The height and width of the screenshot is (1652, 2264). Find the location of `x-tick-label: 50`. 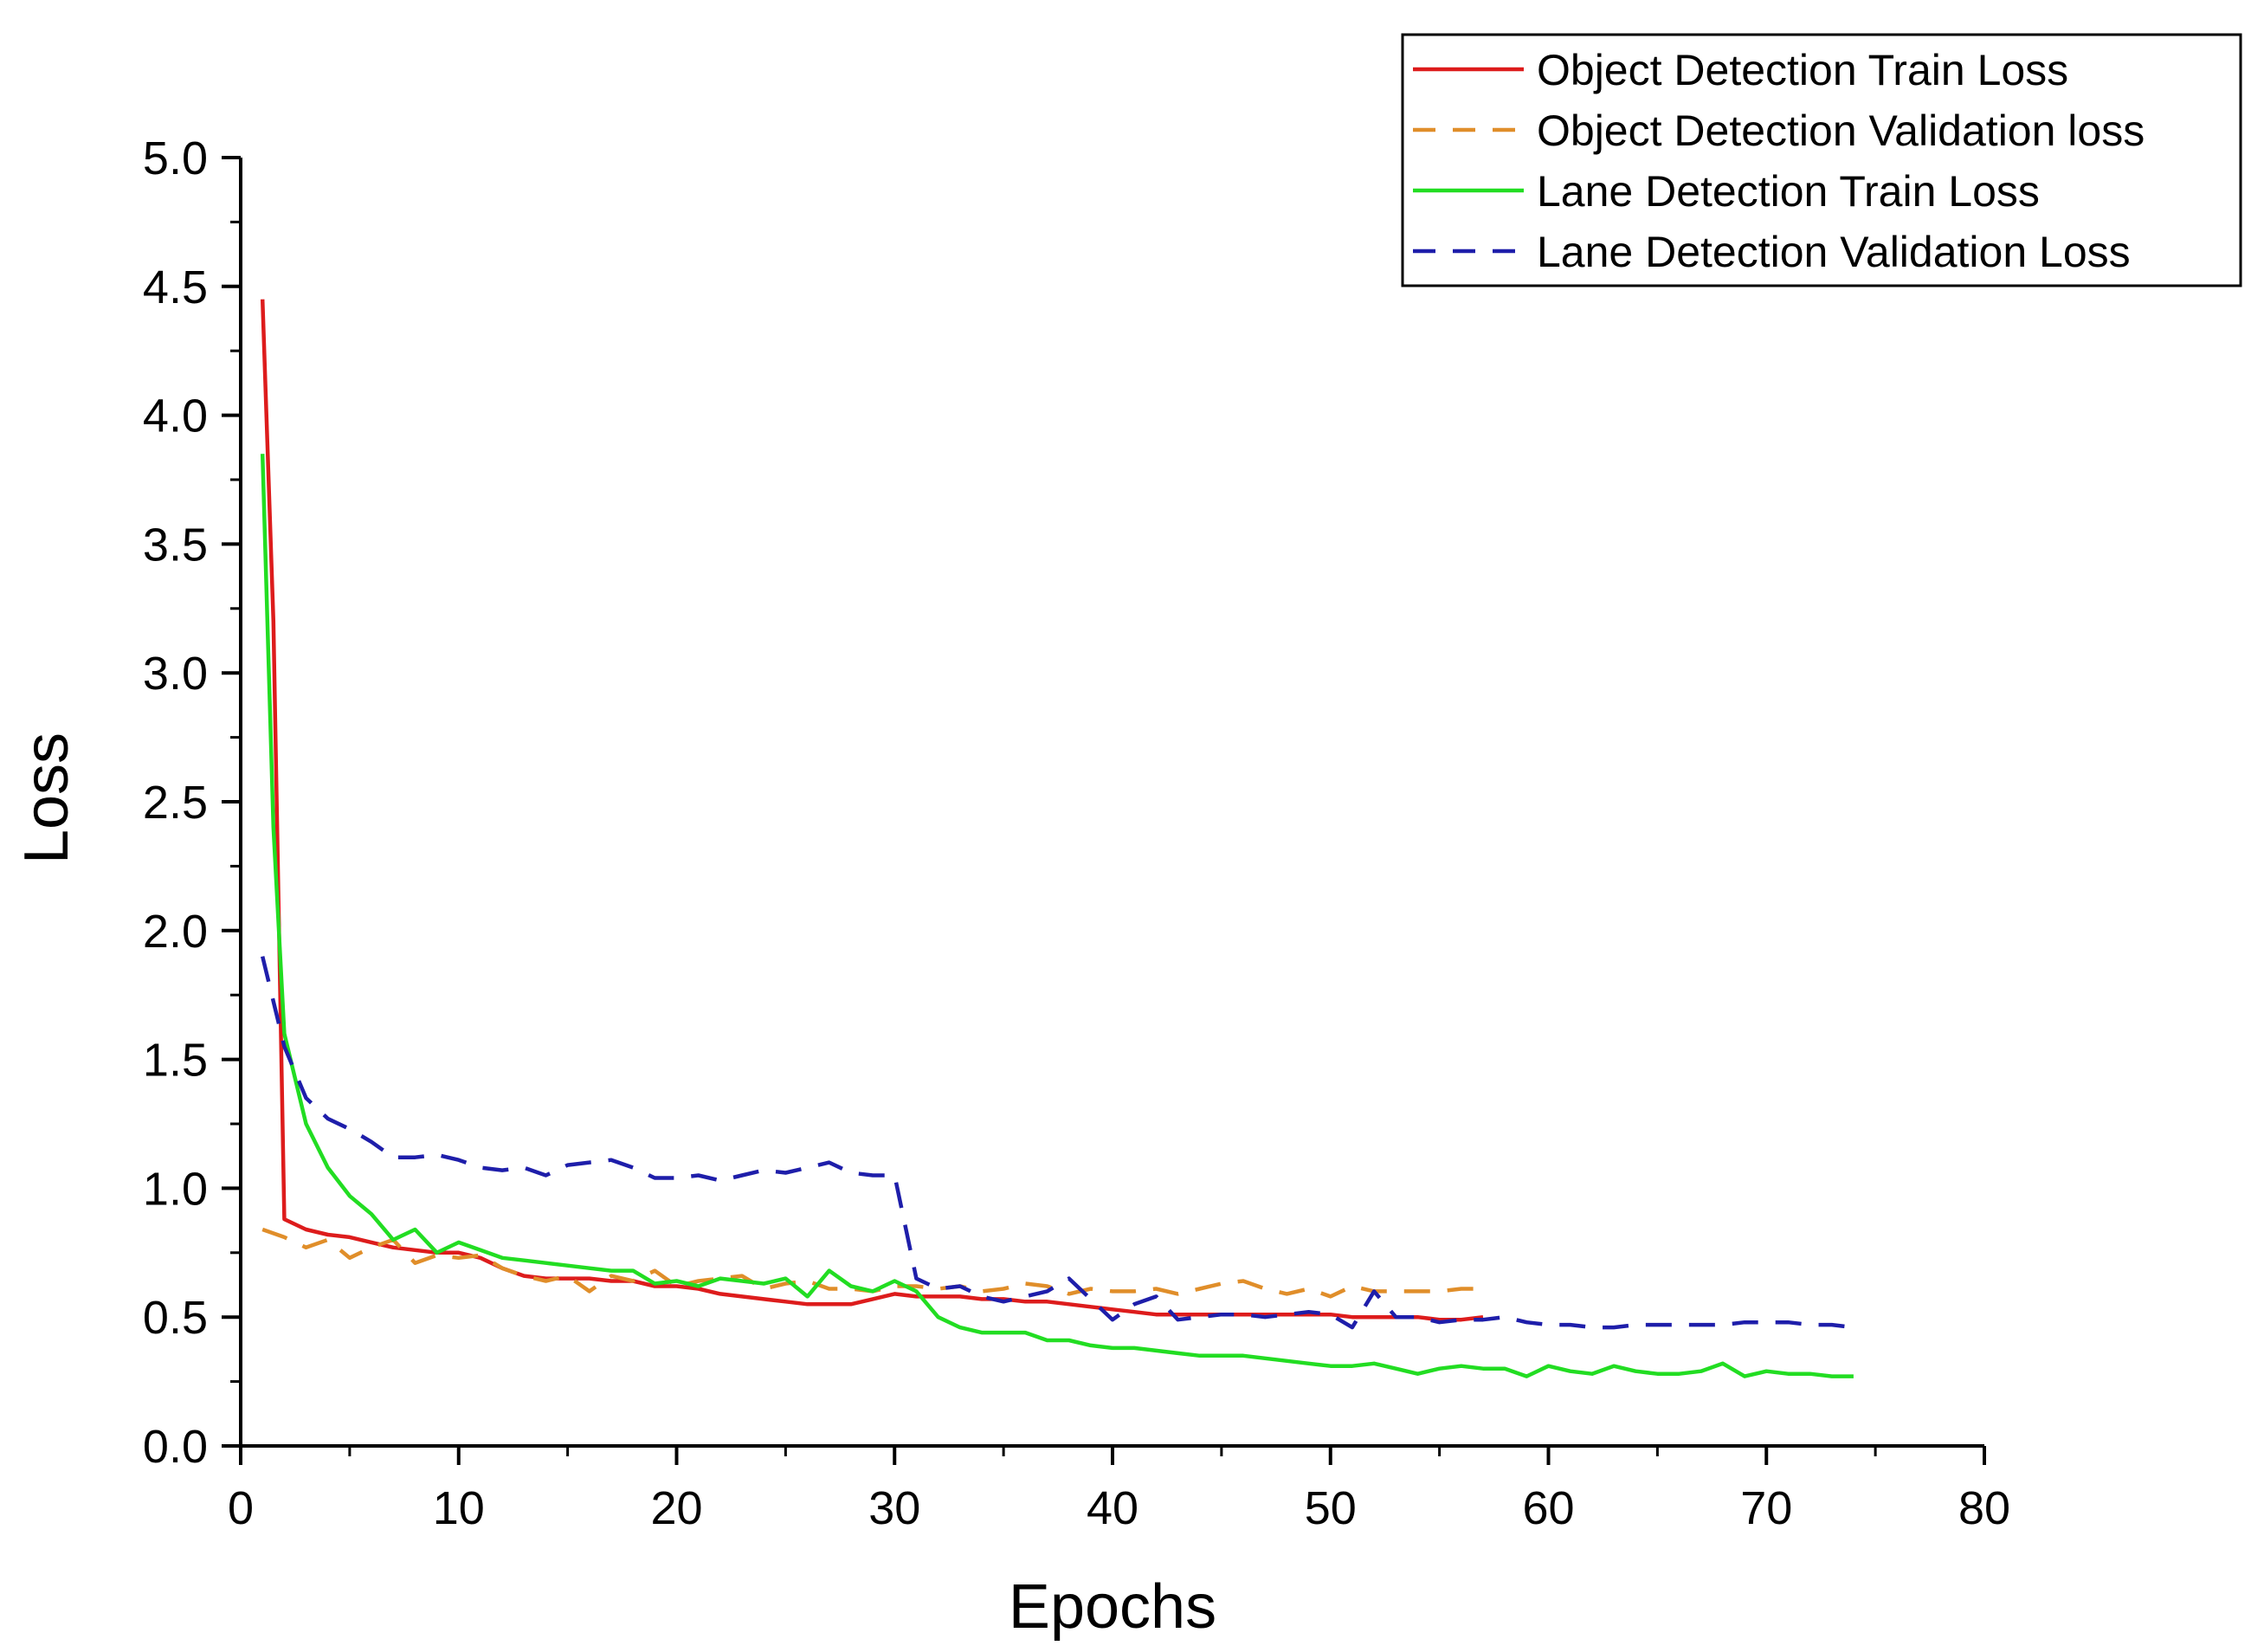

x-tick-label: 50 is located at coordinates (1331, 1508).